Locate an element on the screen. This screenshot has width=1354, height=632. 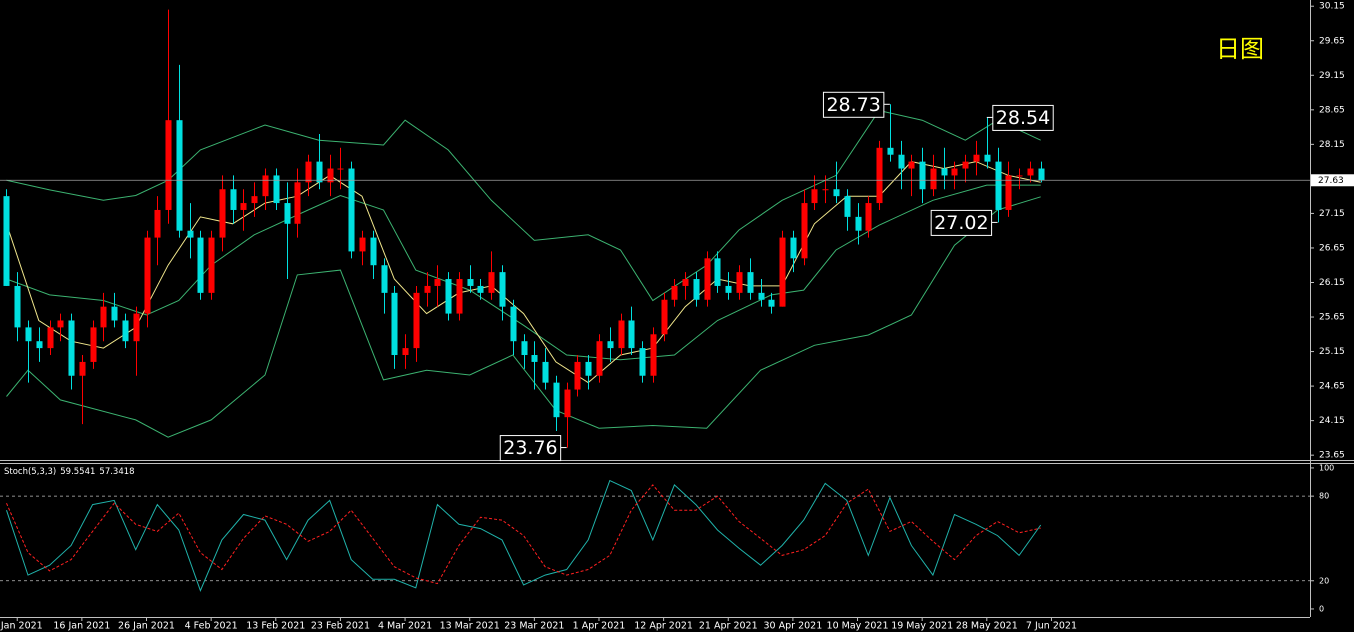
y-tick-label: 25.65 is located at coordinates (1332, 318).